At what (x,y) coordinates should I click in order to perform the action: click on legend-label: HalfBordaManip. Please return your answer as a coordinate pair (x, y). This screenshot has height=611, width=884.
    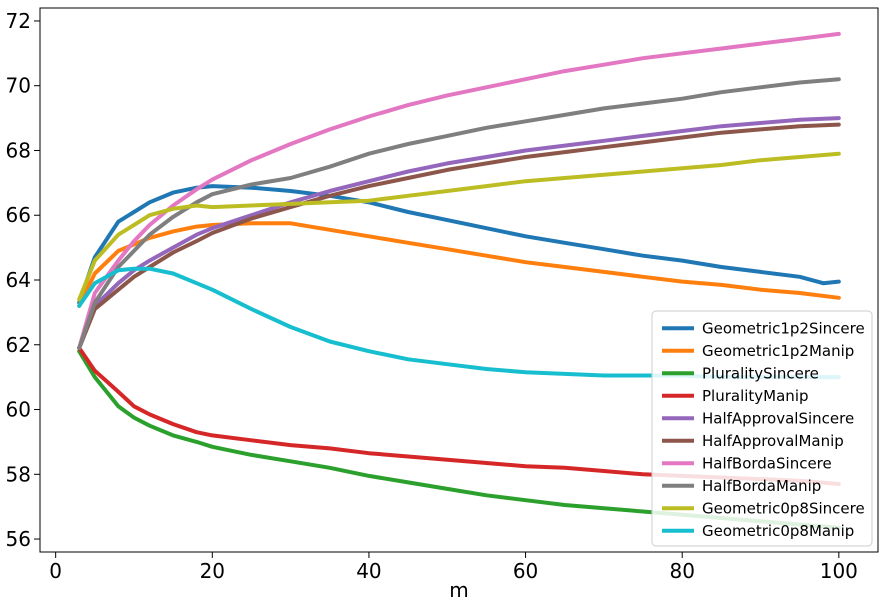
    Looking at the image, I should click on (761, 486).